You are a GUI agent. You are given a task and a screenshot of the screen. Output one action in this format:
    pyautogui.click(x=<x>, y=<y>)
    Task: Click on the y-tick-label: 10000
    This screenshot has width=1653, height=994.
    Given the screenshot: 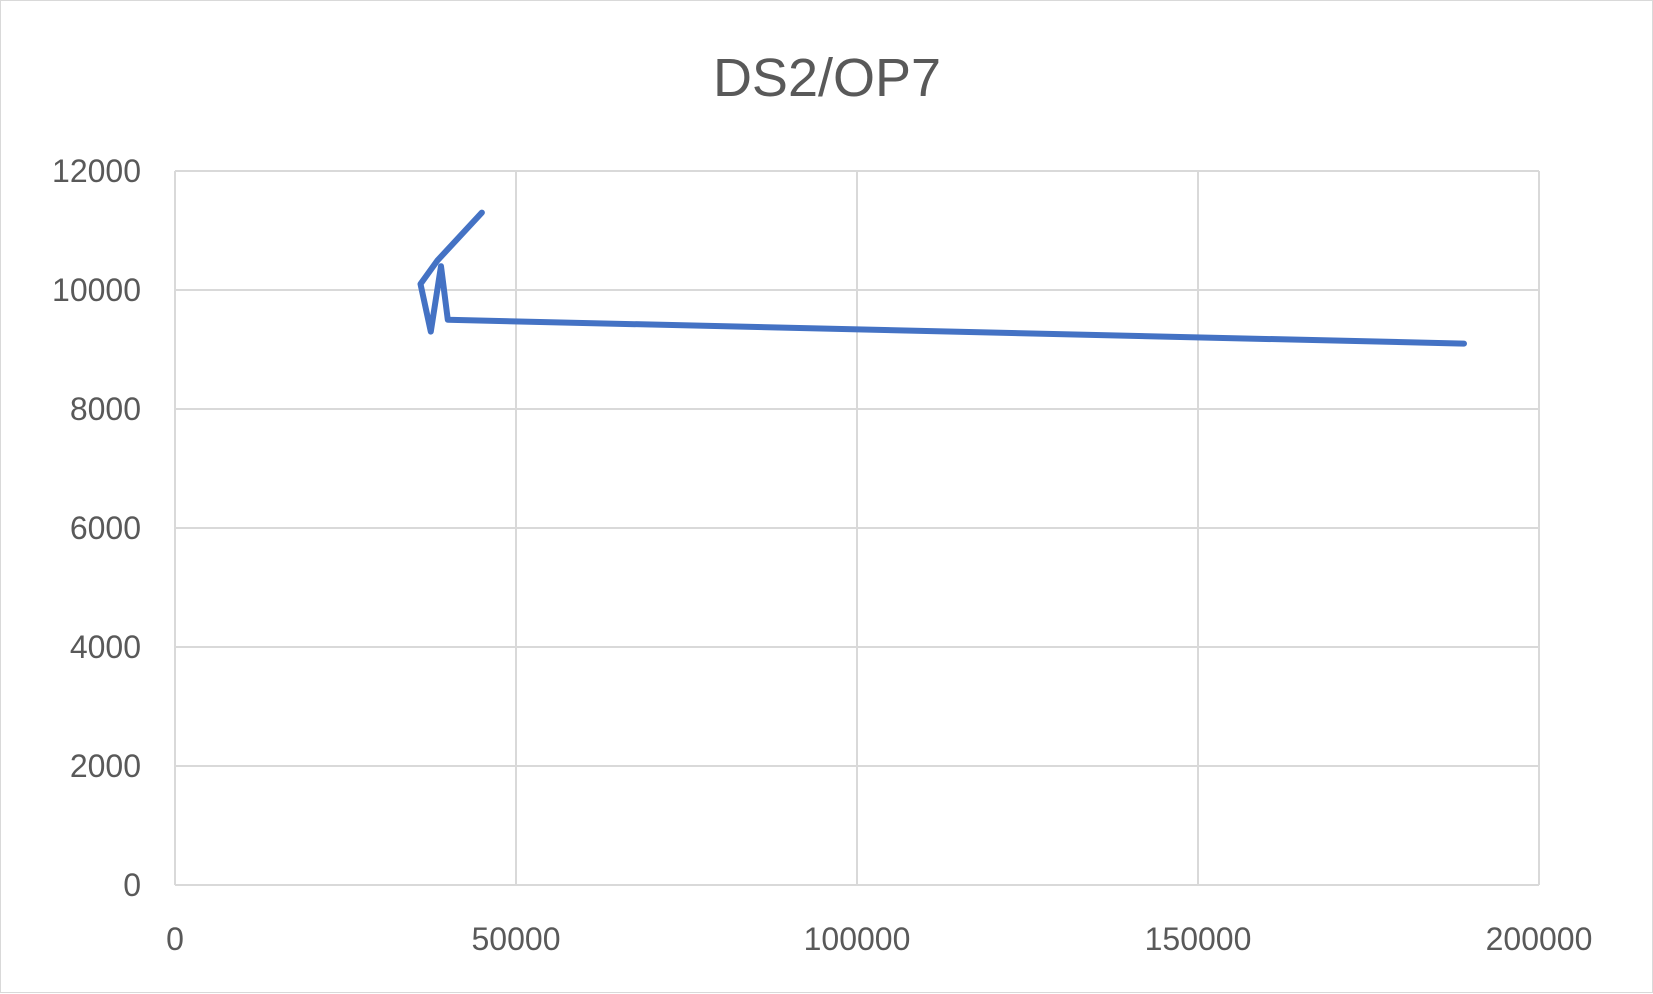 What is the action you would take?
    pyautogui.click(x=96, y=290)
    